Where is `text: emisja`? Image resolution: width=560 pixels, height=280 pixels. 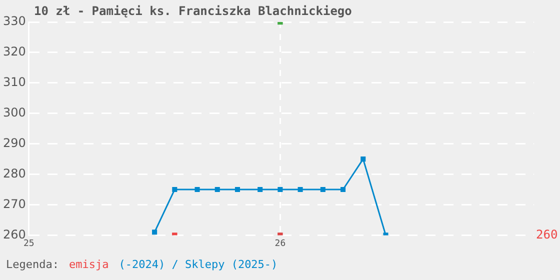
text: emisja is located at coordinates (88, 264).